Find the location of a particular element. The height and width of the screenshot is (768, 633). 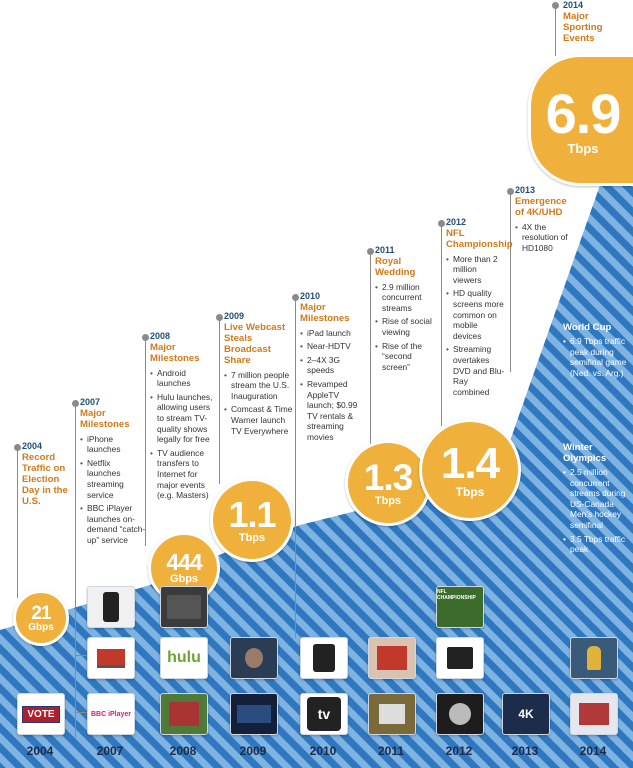

leader-dot-2014 is located at coordinates (555, 5).